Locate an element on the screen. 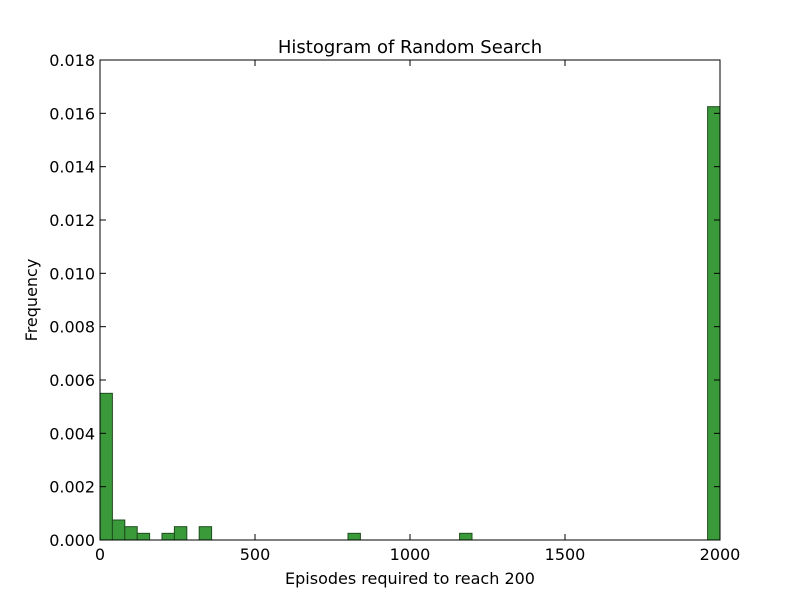 This screenshot has height=600, width=800. x-tick-label: 2000 is located at coordinates (720, 554).